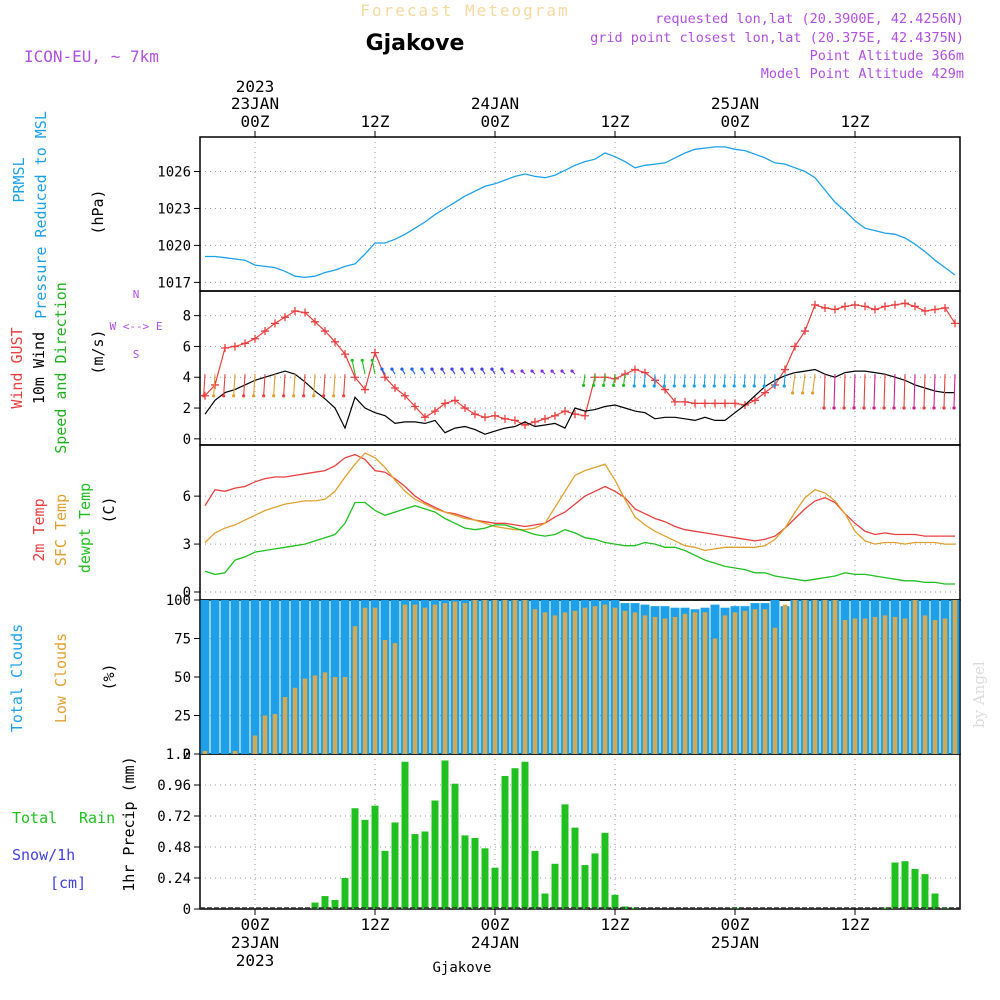  Describe the element at coordinates (91, 56) in the screenshot. I see `model-label: ICON-EU, ~ 7km` at that location.